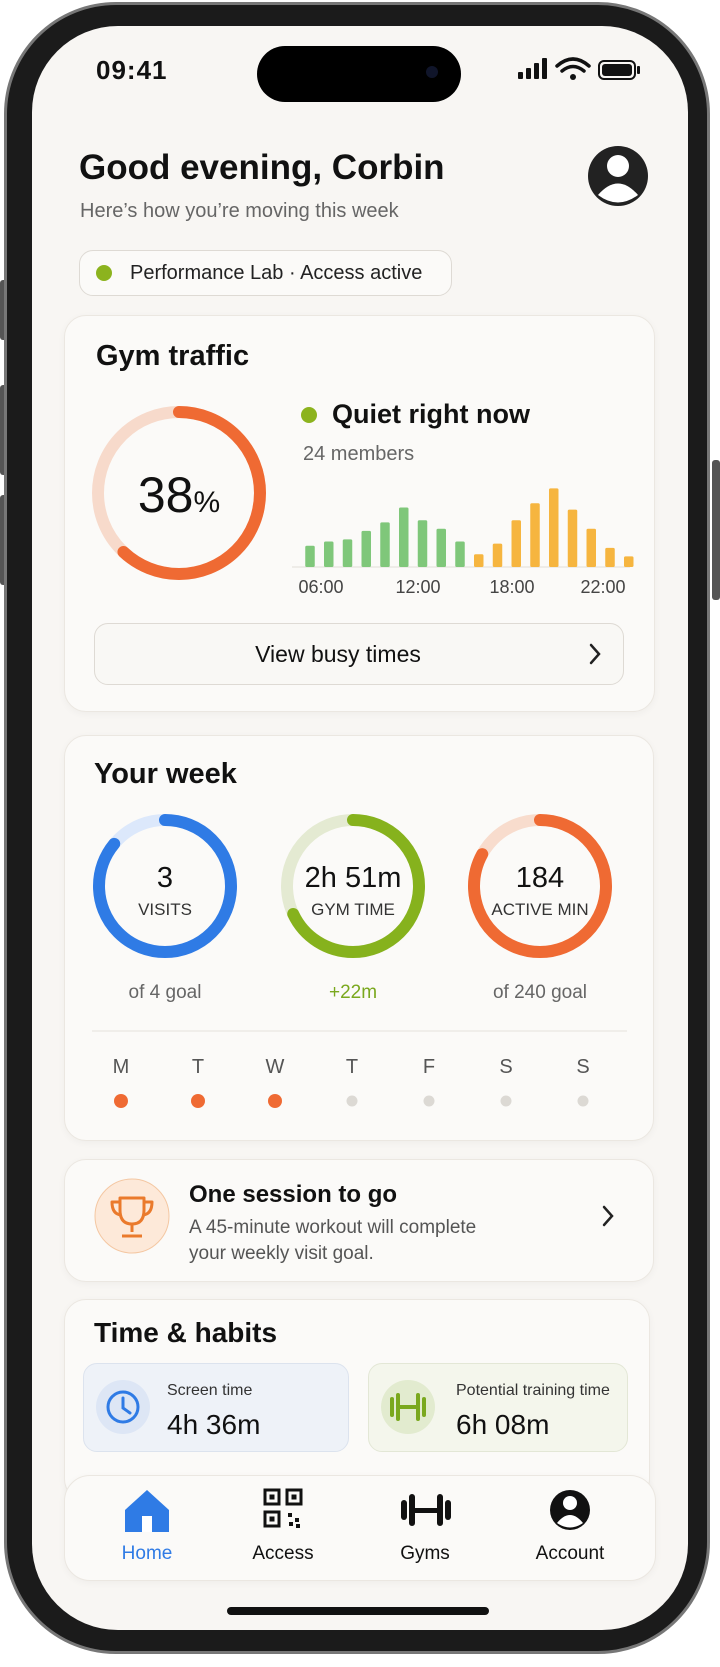  Describe the element at coordinates (573, 65) in the screenshot. I see `wifi-icon` at that location.